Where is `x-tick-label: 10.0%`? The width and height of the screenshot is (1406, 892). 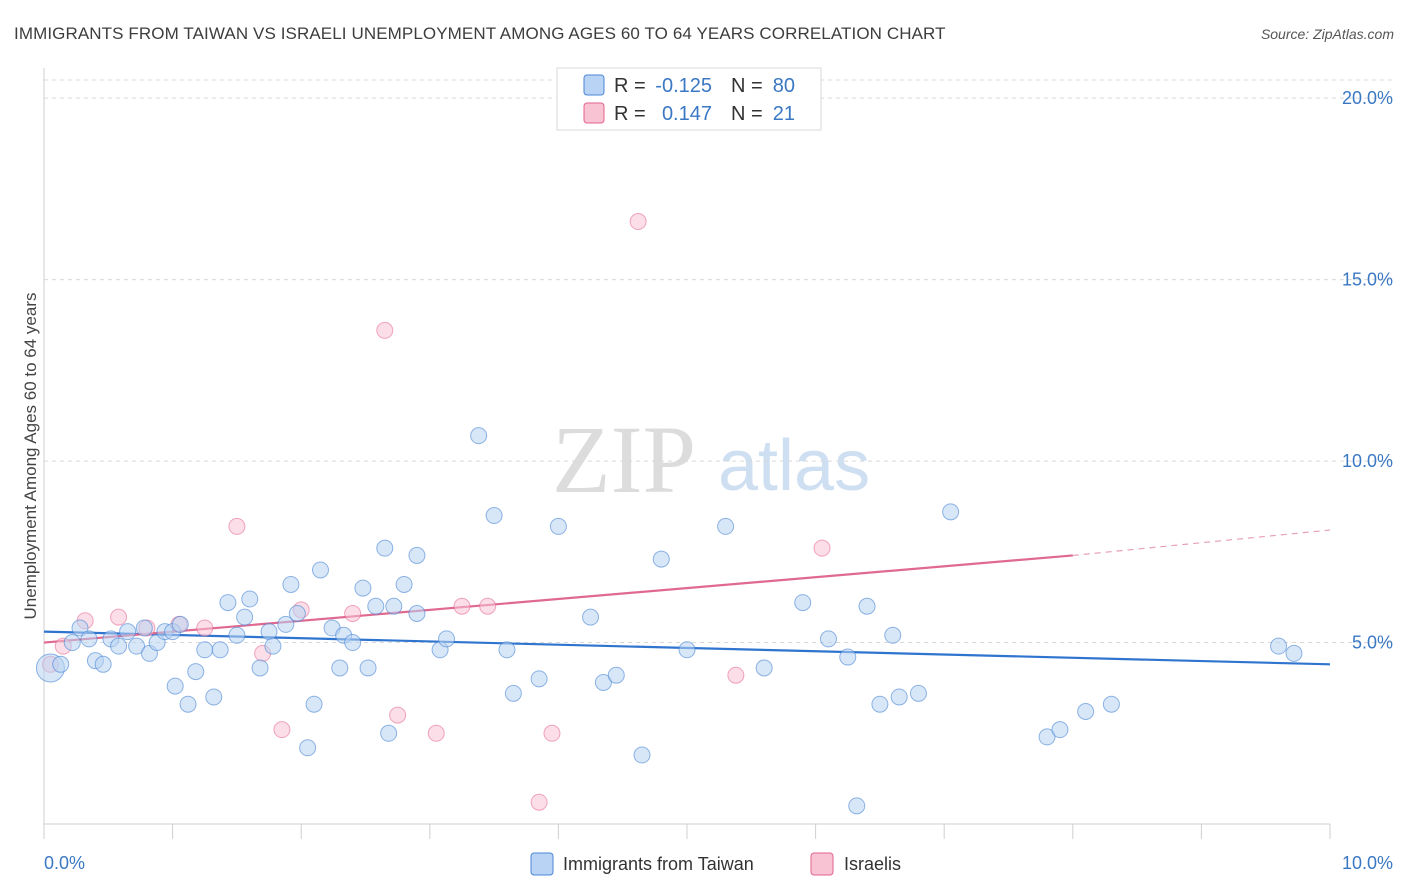 x-tick-label: 10.0% is located at coordinates (1367, 863).